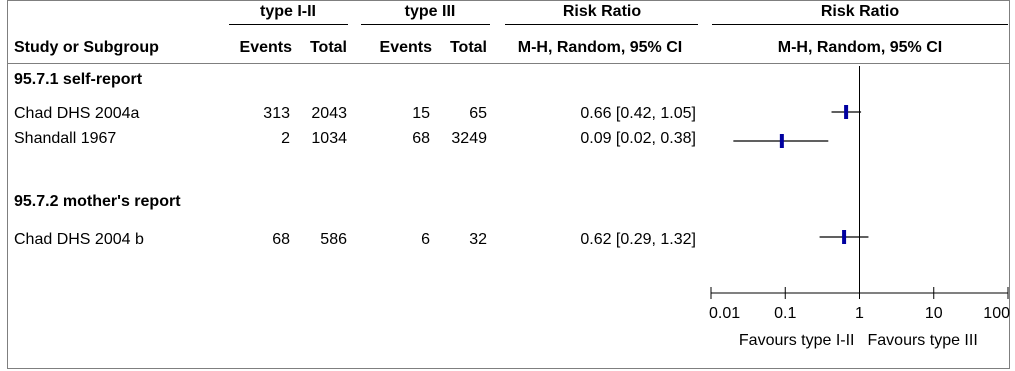  Describe the element at coordinates (724, 313) in the screenshot. I see `x-tick-label: 0.01` at that location.